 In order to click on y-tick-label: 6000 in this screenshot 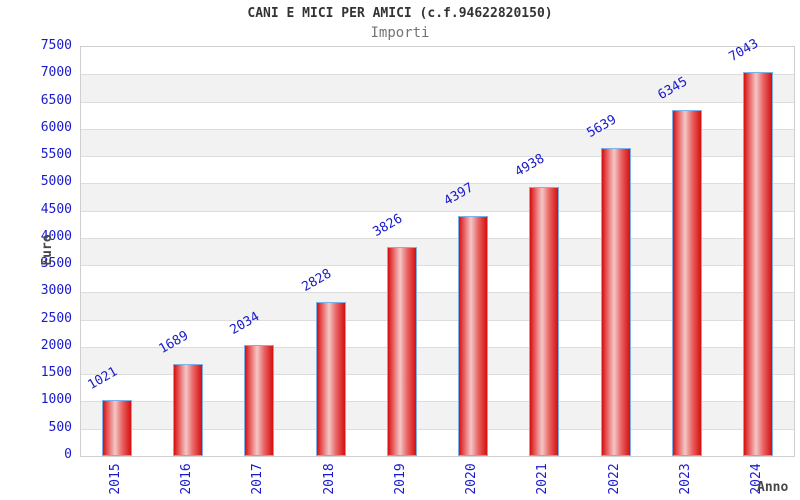, I will do `click(56, 127)`.